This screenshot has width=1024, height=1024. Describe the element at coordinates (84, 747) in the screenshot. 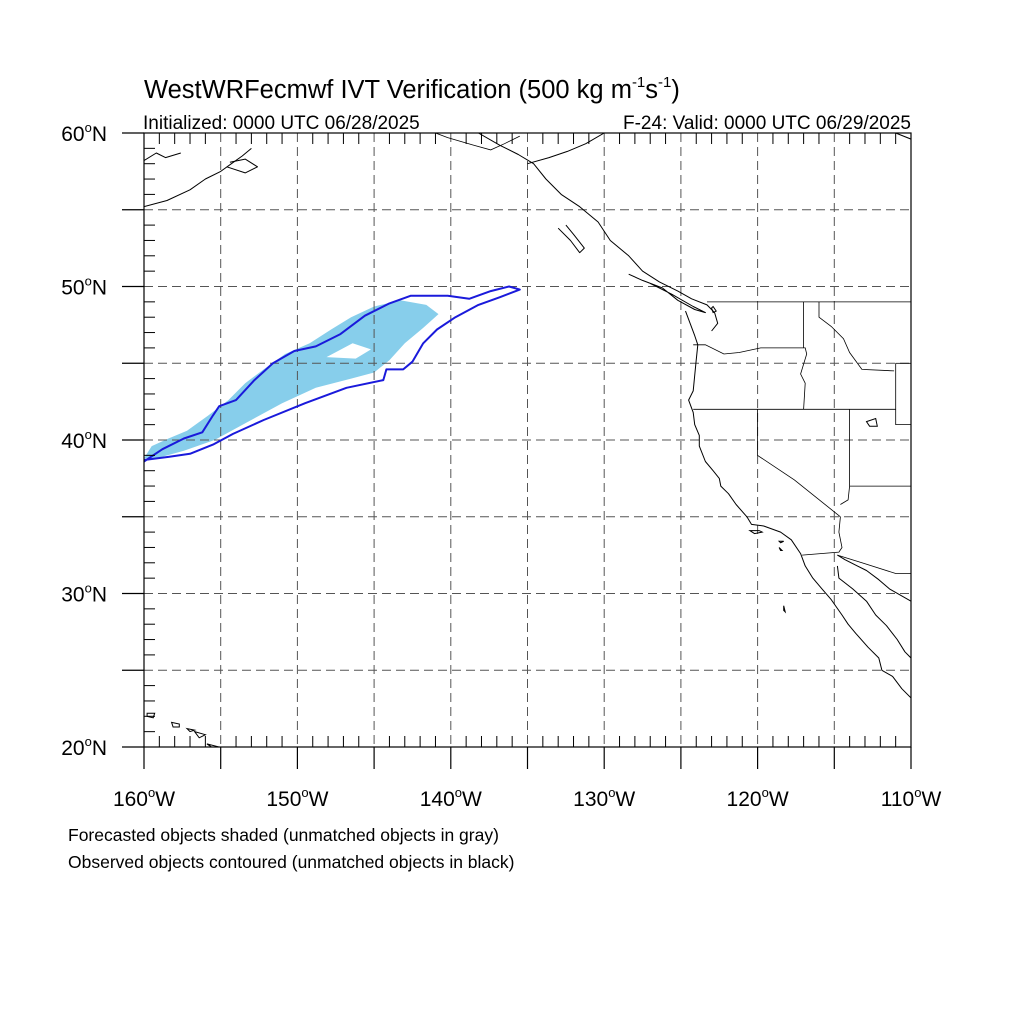

I see `lat-tick-label: 20oN` at that location.